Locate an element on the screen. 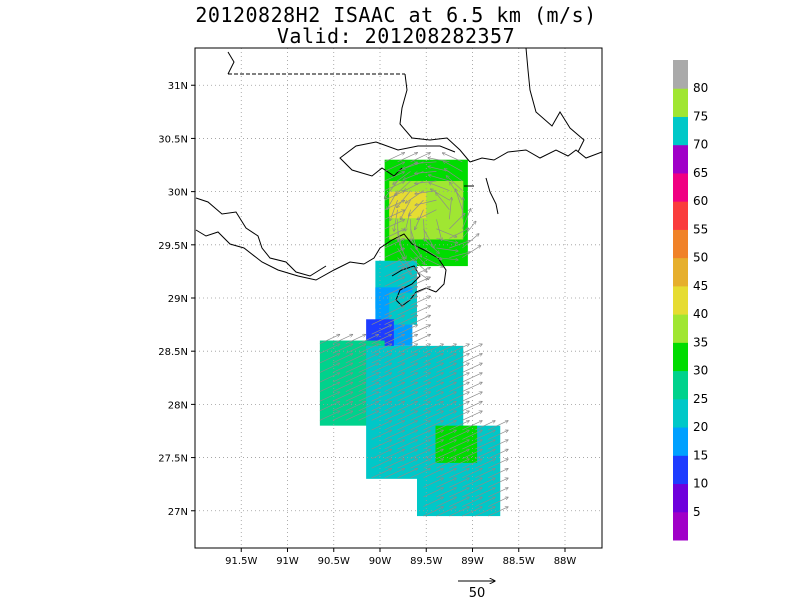 The image size is (800, 600). colorbar-label: 5 is located at coordinates (697, 512).